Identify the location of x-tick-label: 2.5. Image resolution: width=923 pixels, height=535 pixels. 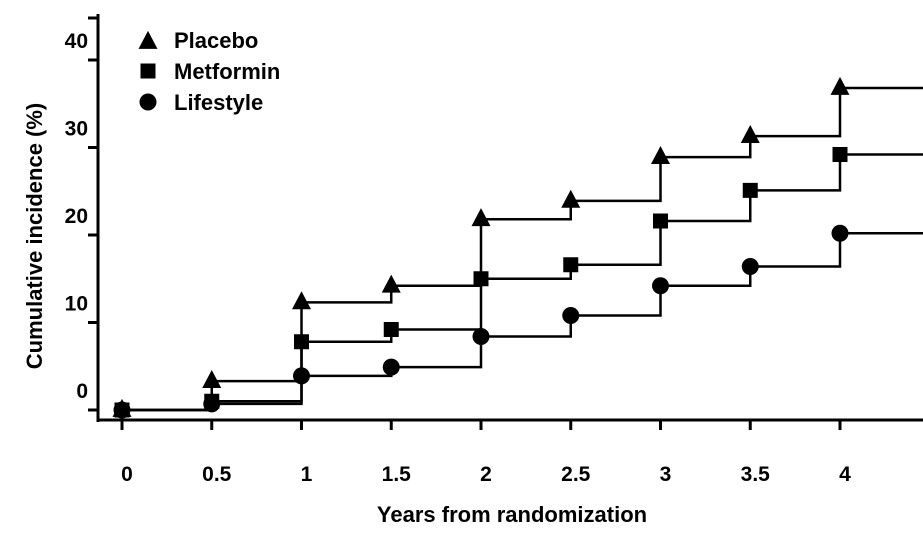
(576, 474).